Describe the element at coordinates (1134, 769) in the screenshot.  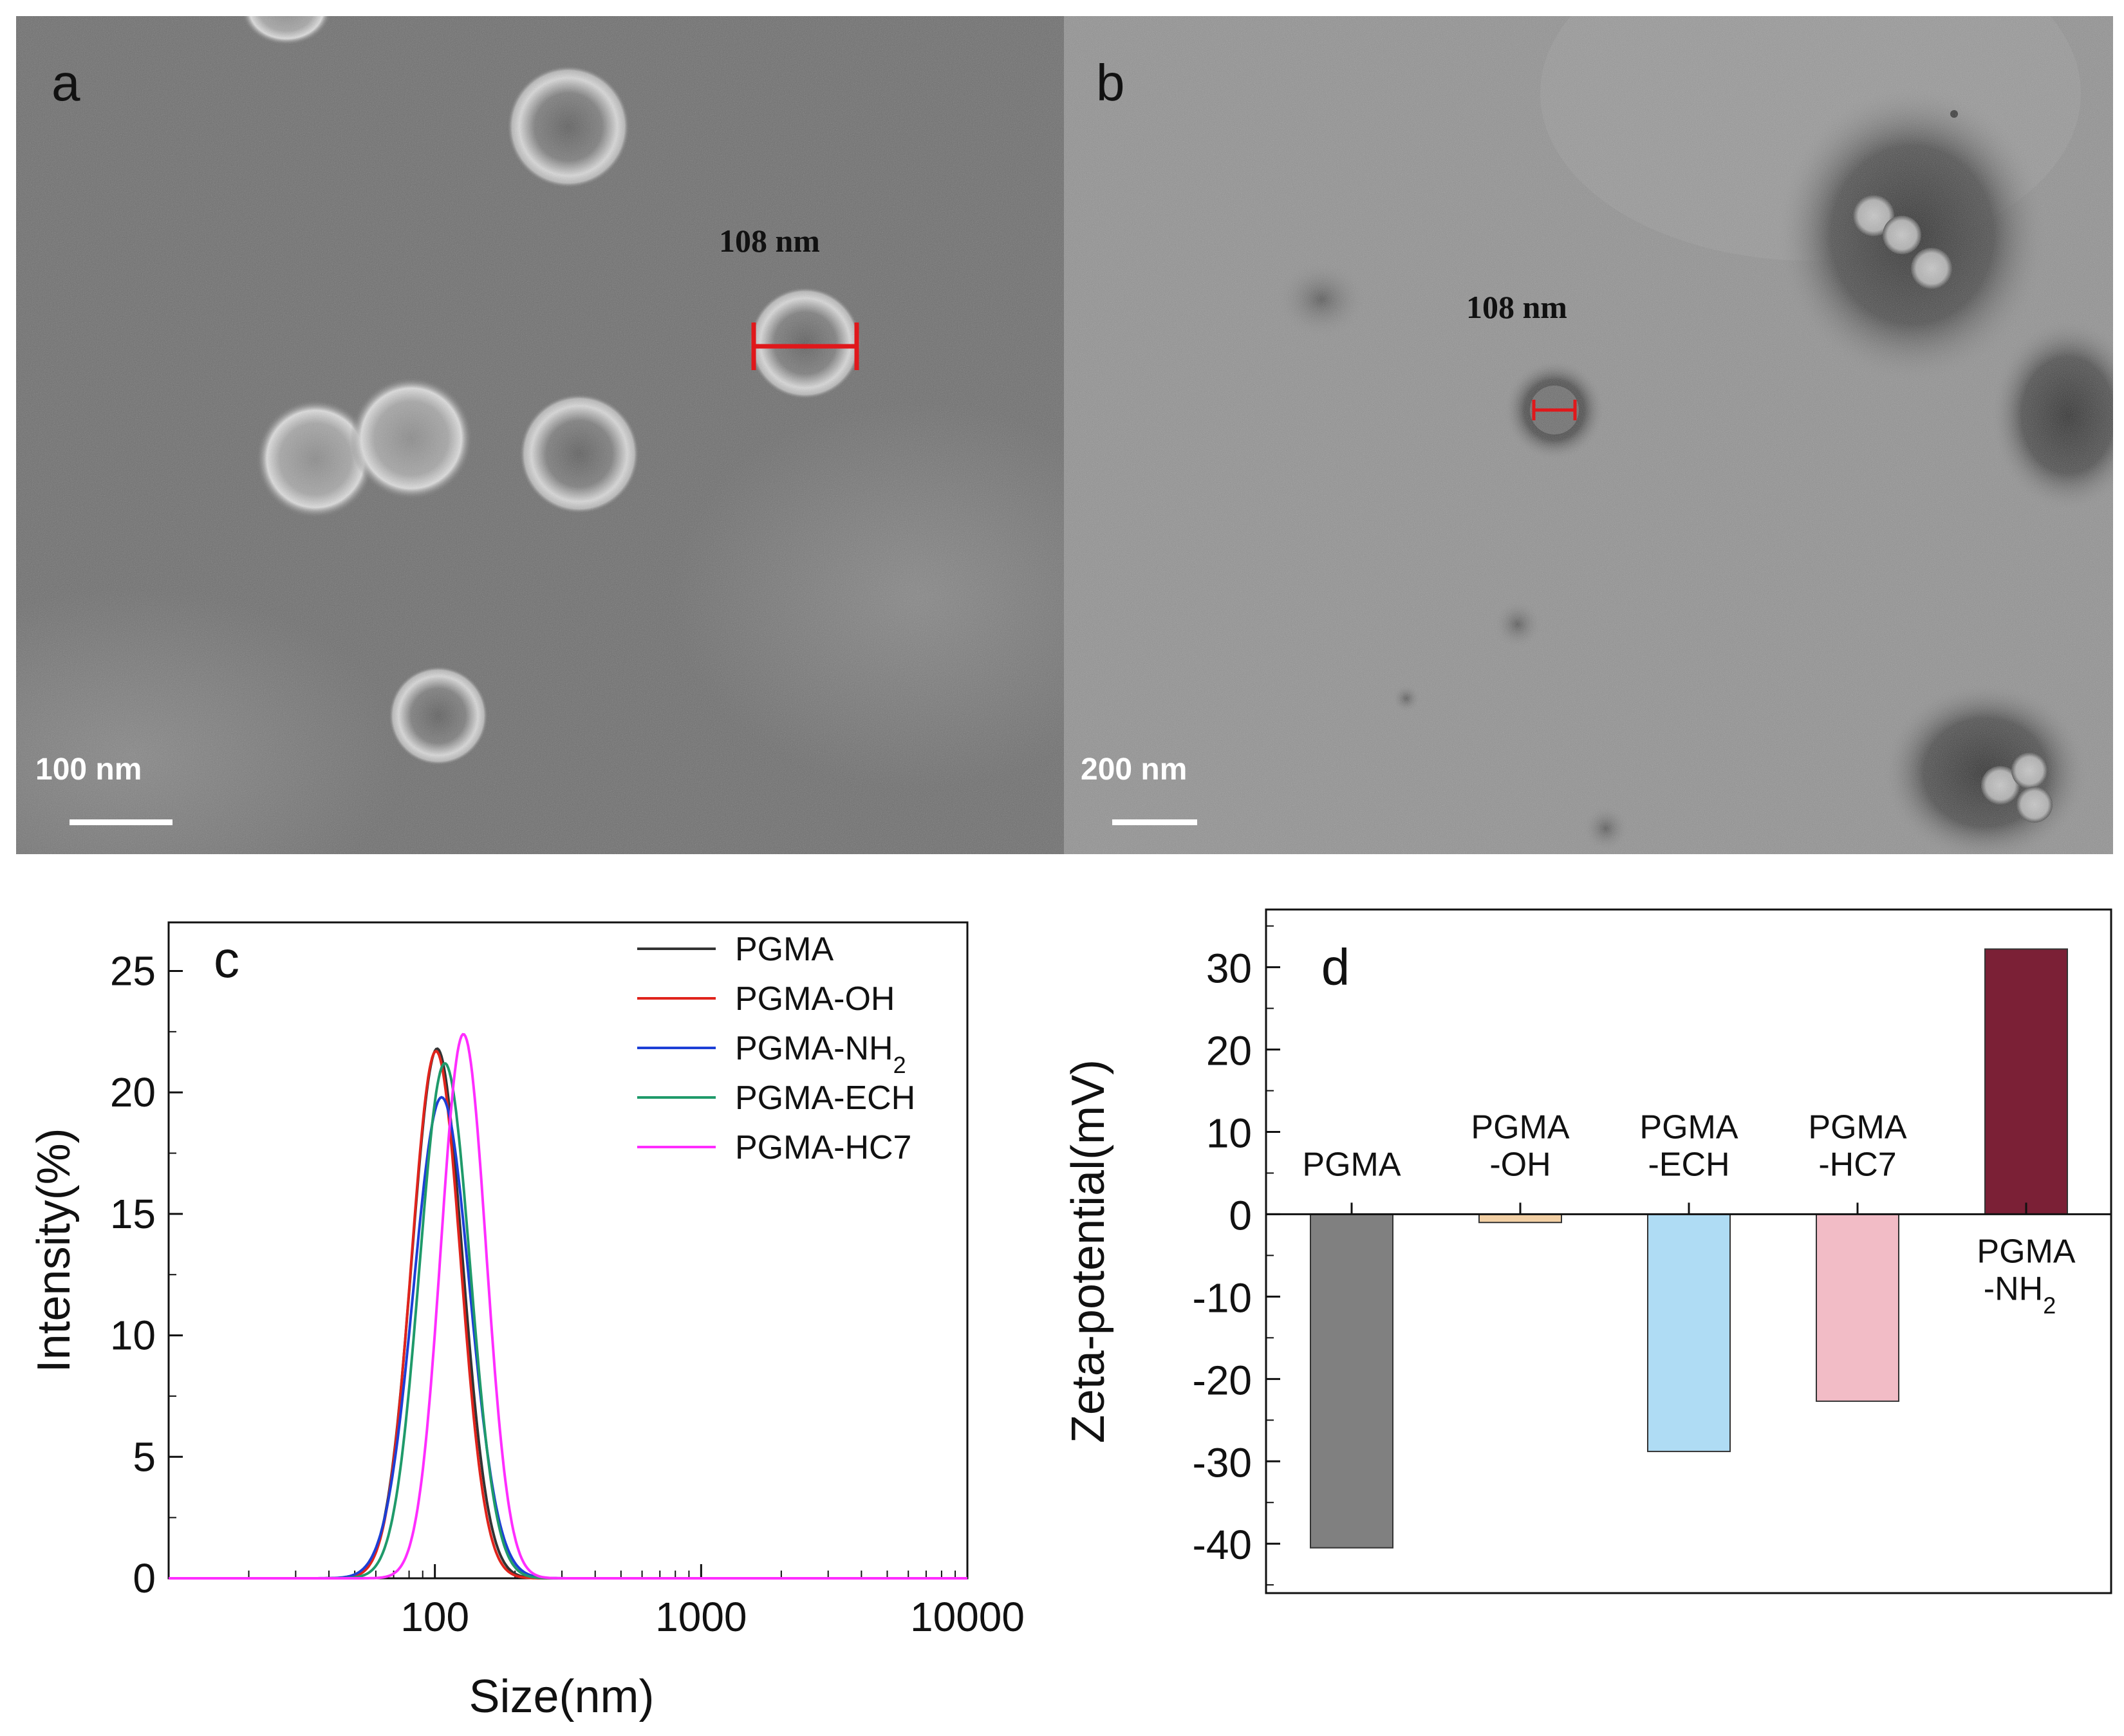
I see `scale-bar-label: 200 nm` at that location.